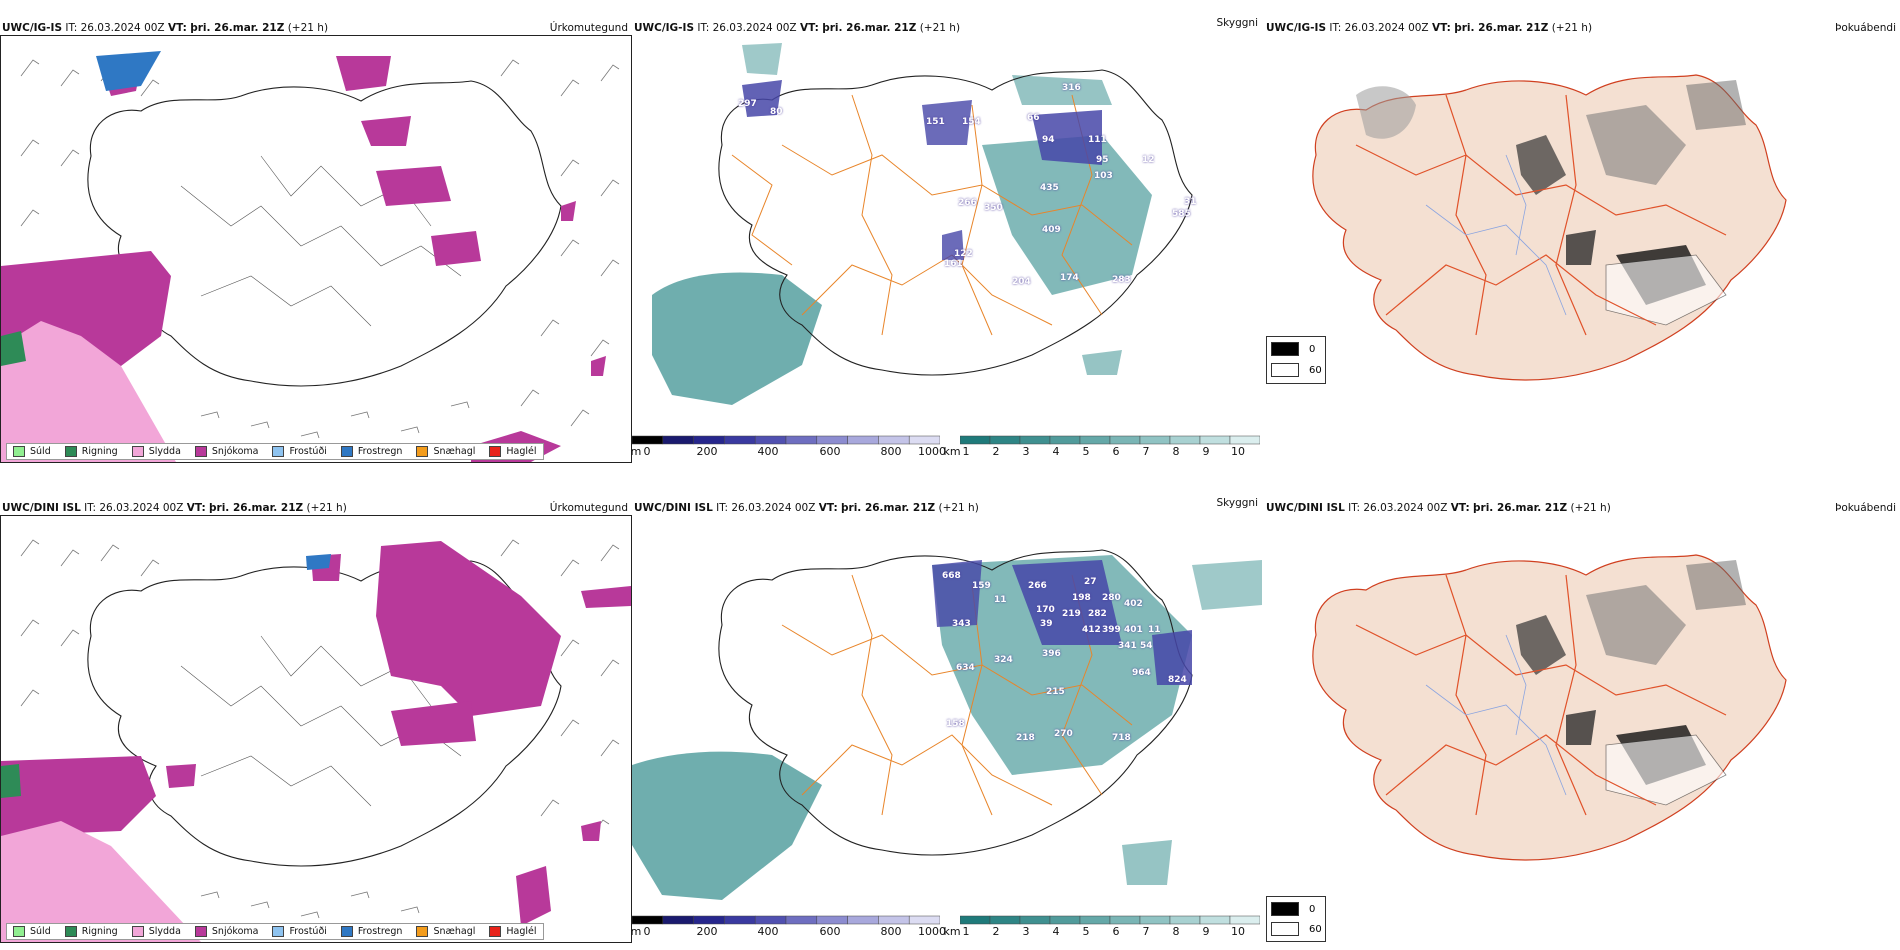 Image resolution: width=1900 pixels, height=950 pixels. I want to click on vis-value: 409, so click(1051, 230).